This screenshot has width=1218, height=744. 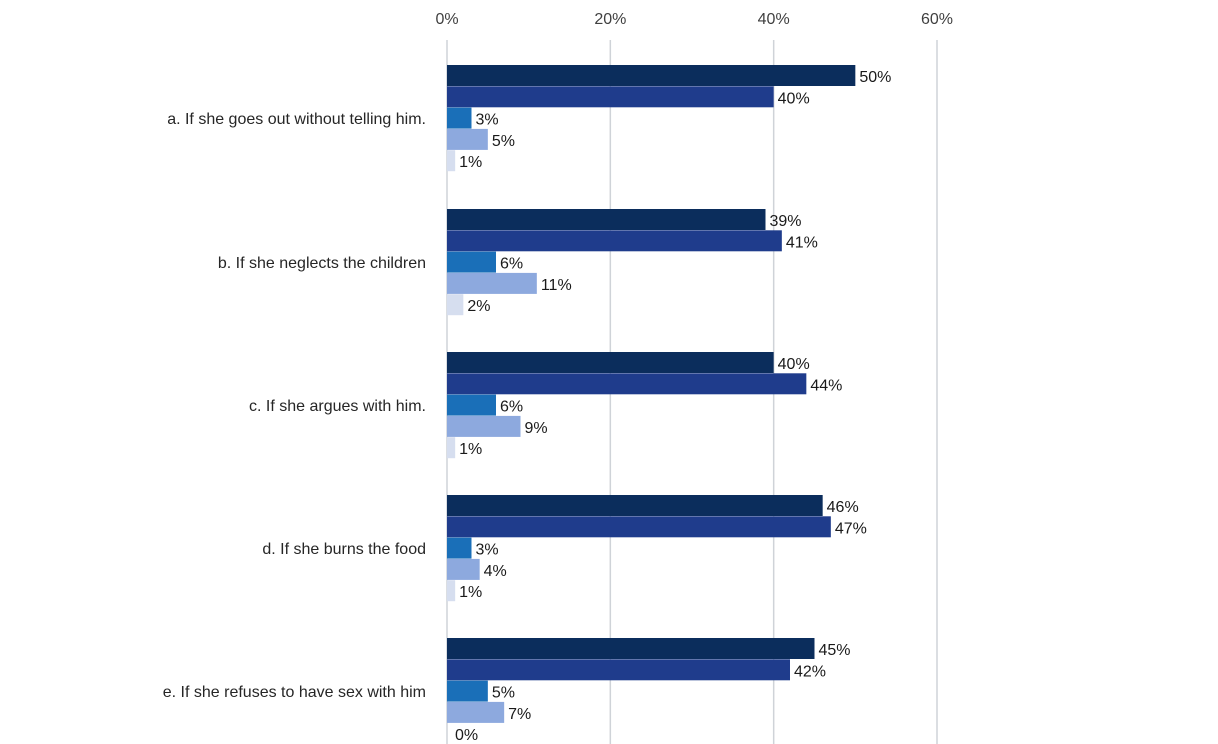 I want to click on data-label: 7%, so click(x=519, y=714).